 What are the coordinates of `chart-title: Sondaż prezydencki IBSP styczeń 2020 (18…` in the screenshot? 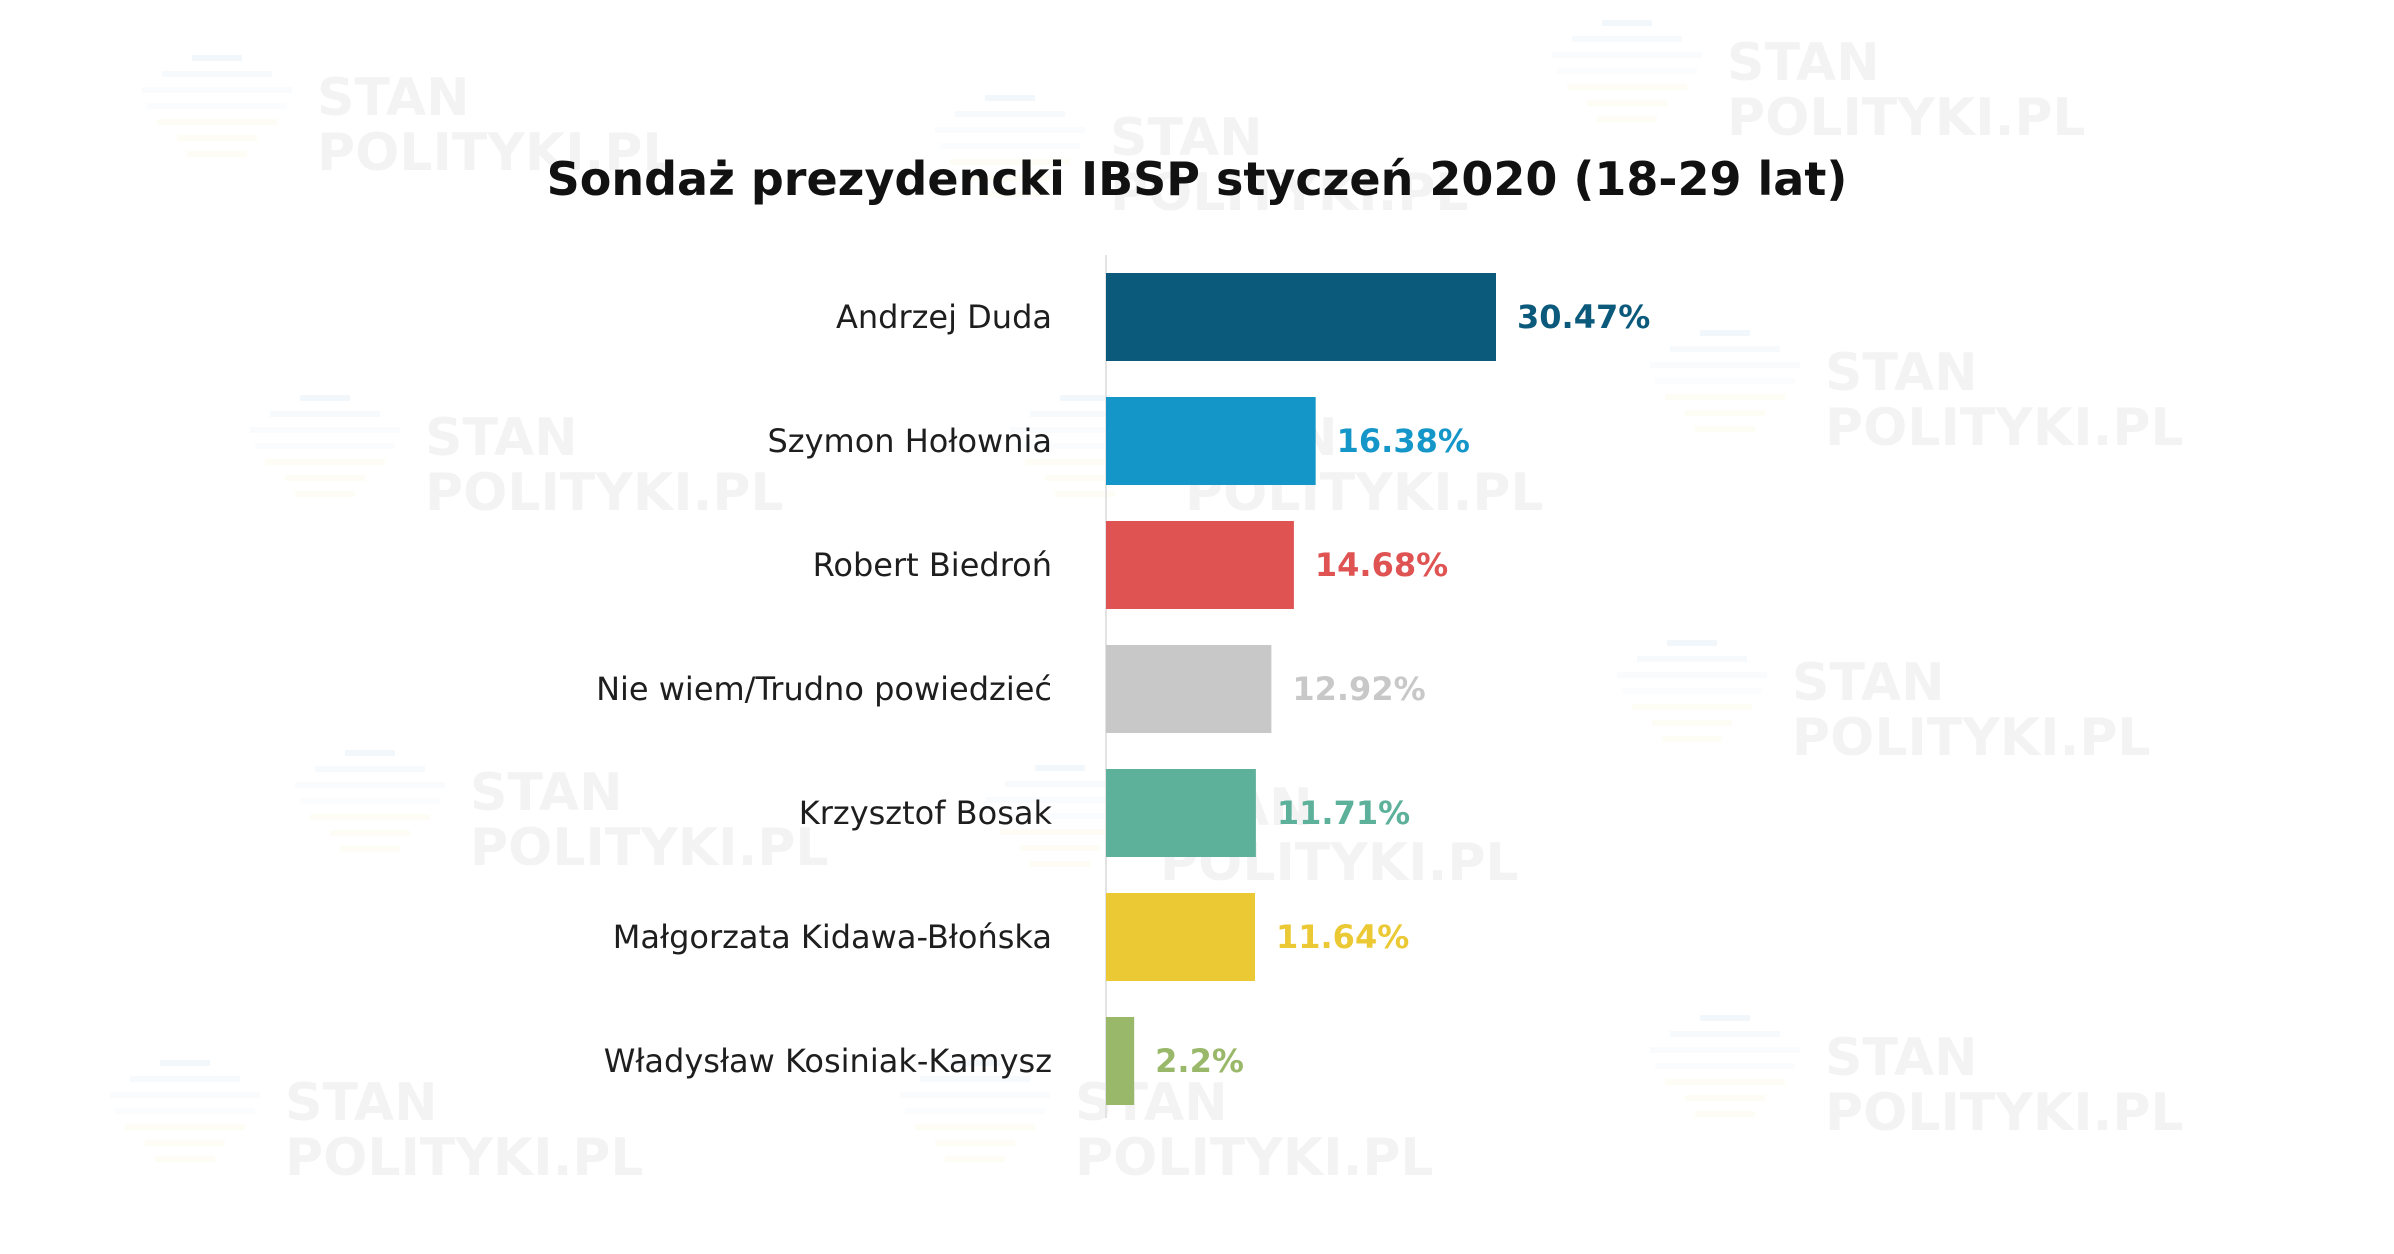 It's located at (1197, 179).